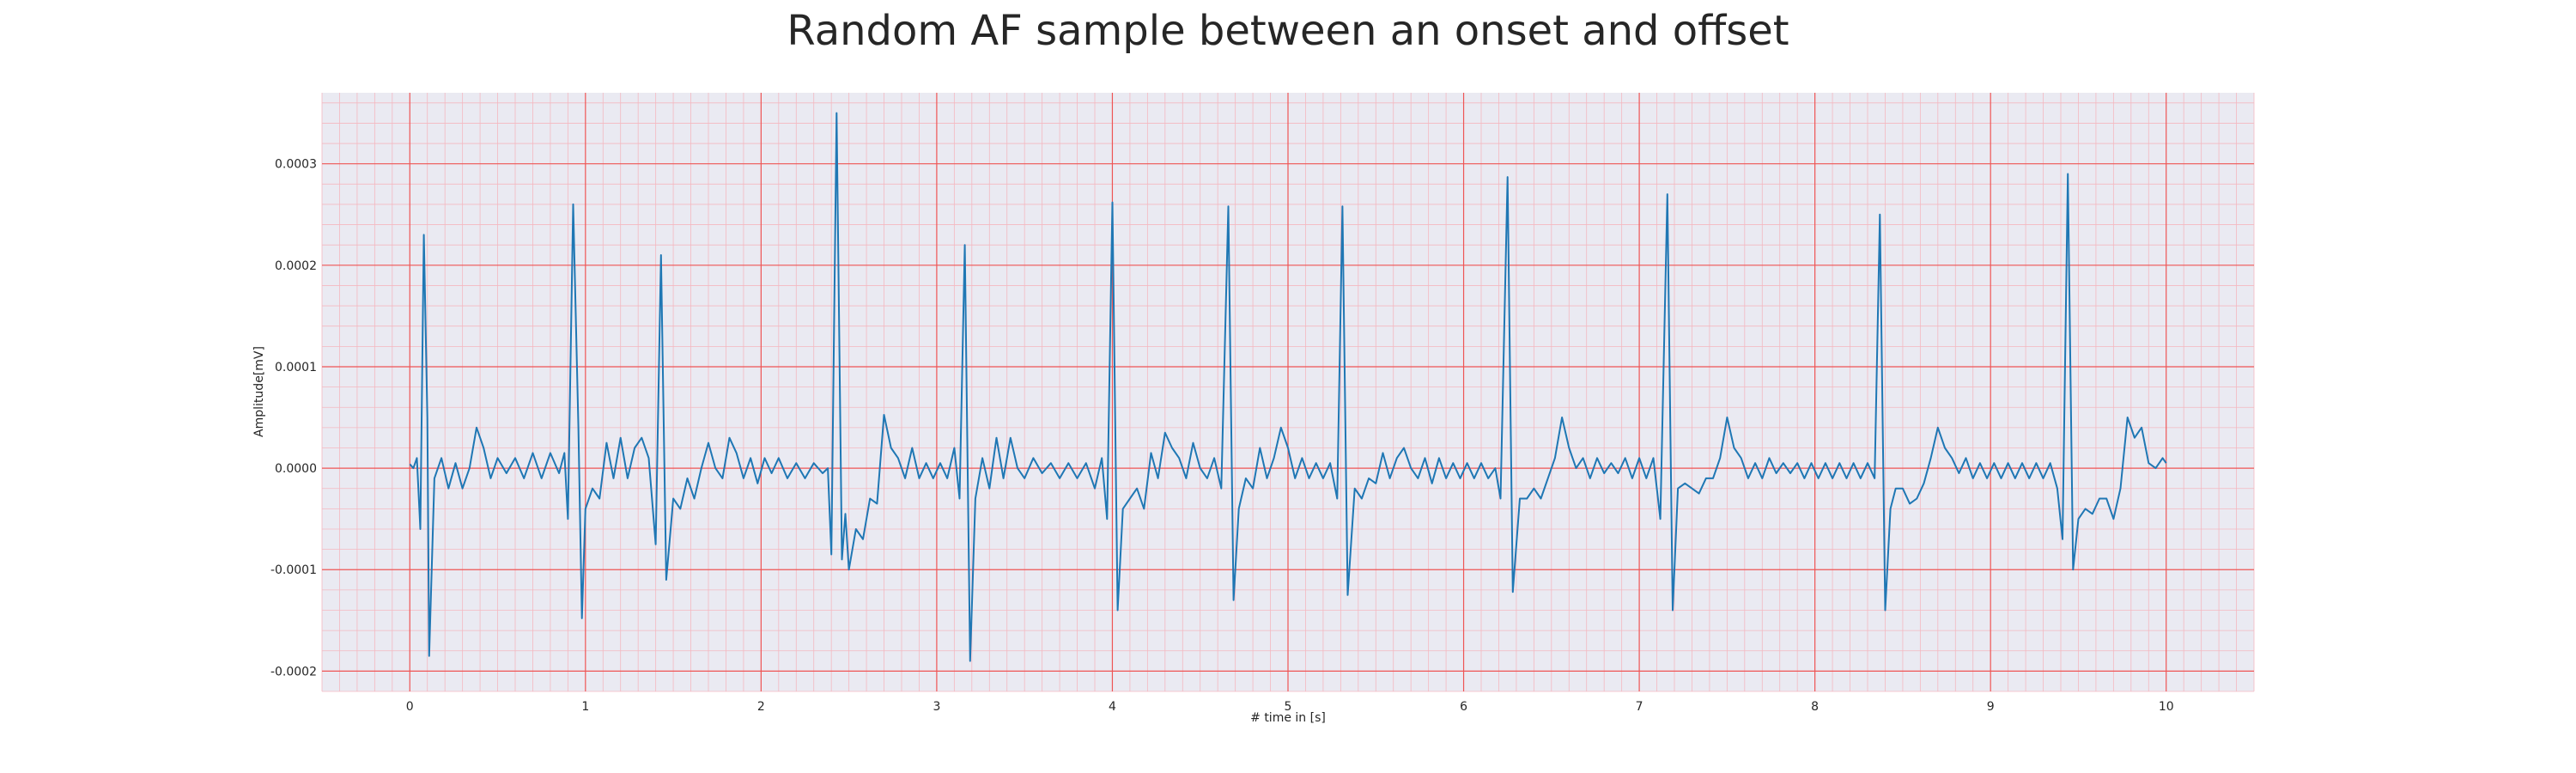 The height and width of the screenshot is (773, 2576). I want to click on x-tick-label: 1, so click(585, 707).